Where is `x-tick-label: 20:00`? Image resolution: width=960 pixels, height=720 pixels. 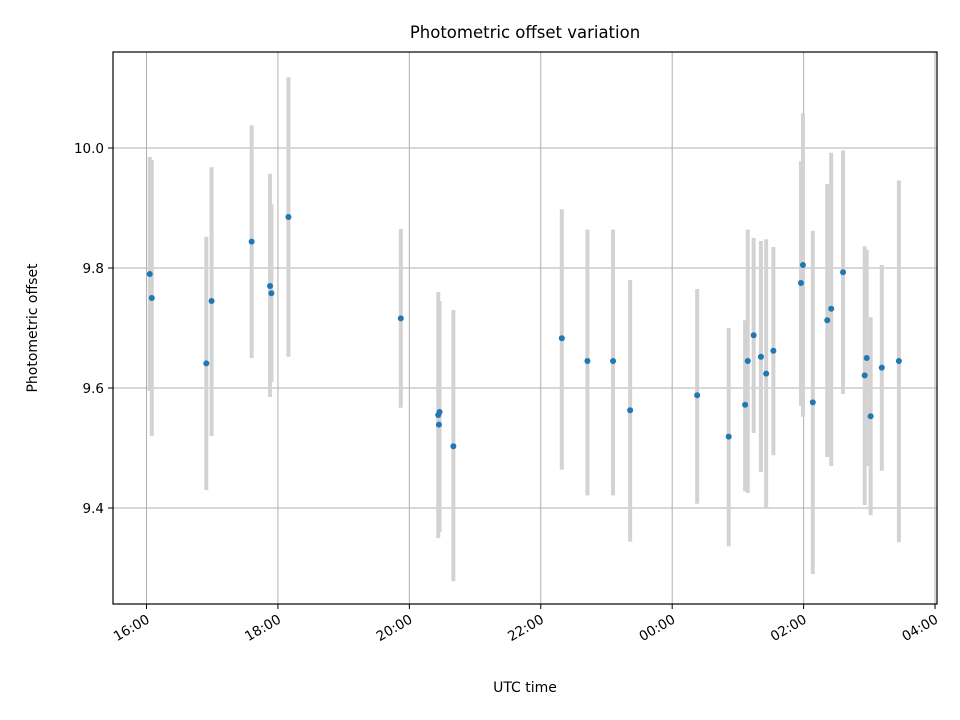
x-tick-label: 20:00 is located at coordinates (395, 628).